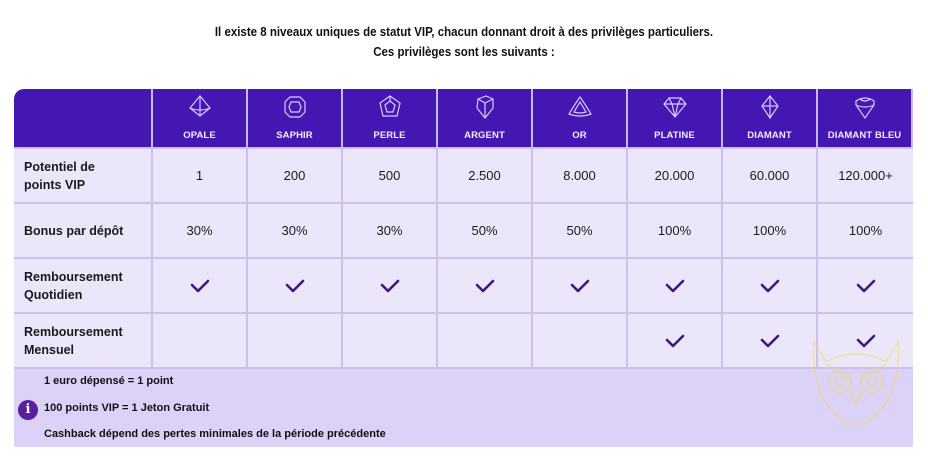  Describe the element at coordinates (485, 174) in the screenshot. I see `table-cell: 2.500` at that location.